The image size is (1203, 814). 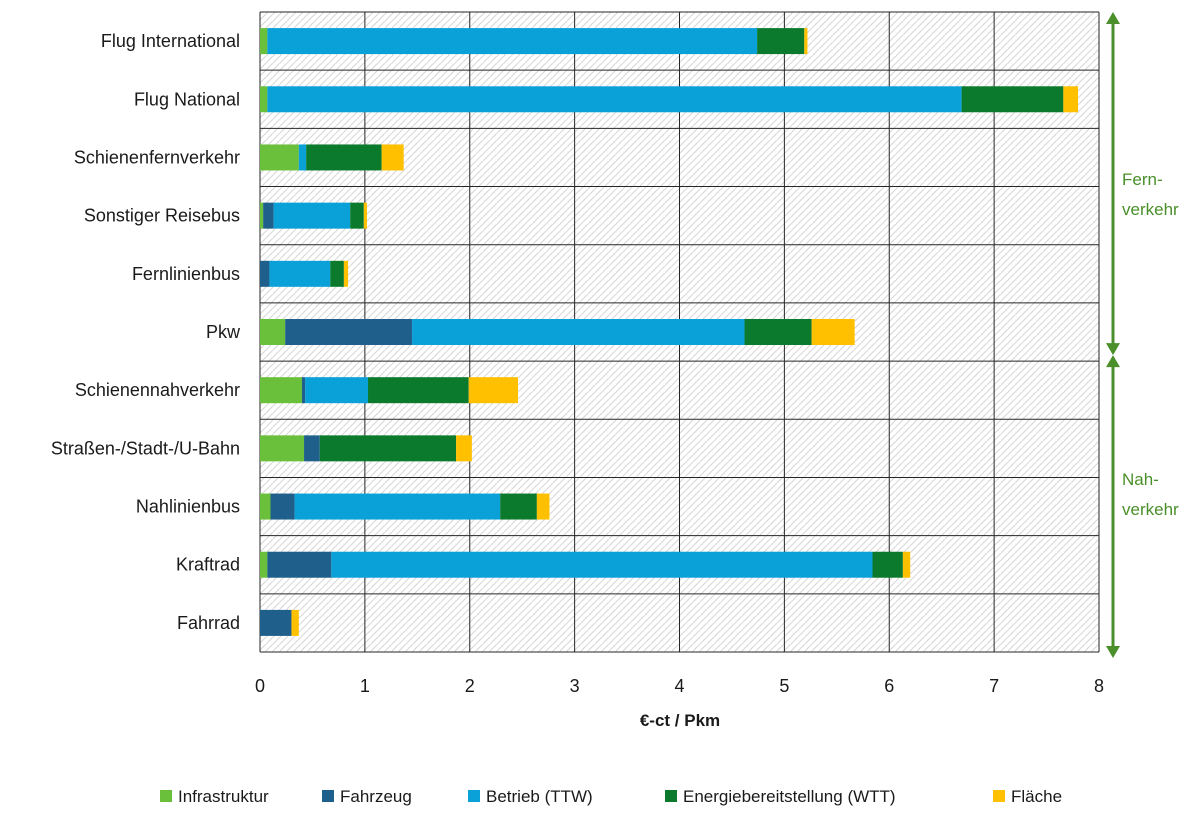 I want to click on category-label: Flug International, so click(x=170, y=41).